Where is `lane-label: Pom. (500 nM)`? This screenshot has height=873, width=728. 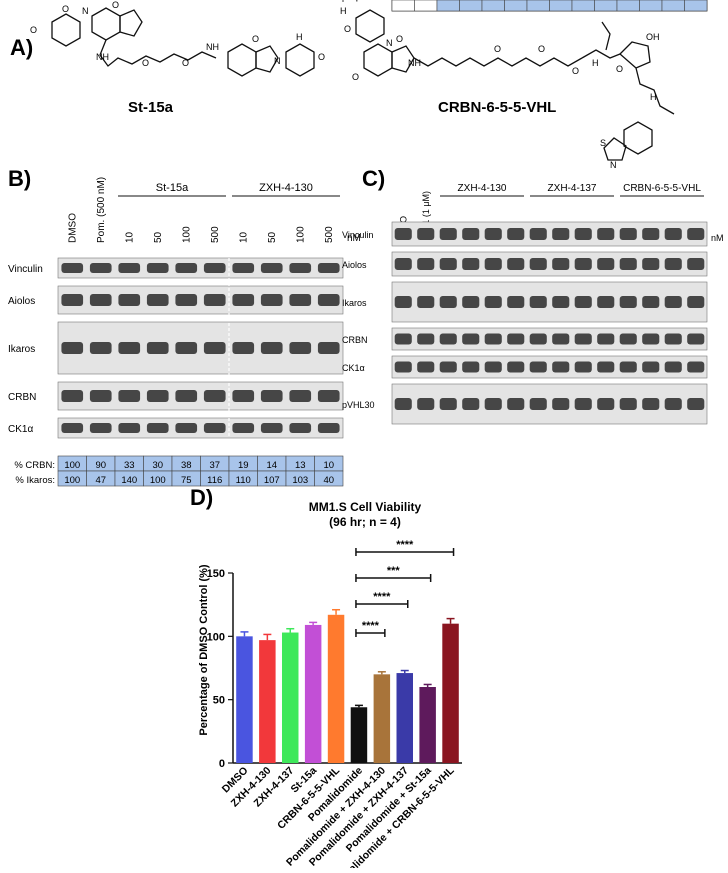
lane-label: Pom. (500 nM) is located at coordinates (101, 210).